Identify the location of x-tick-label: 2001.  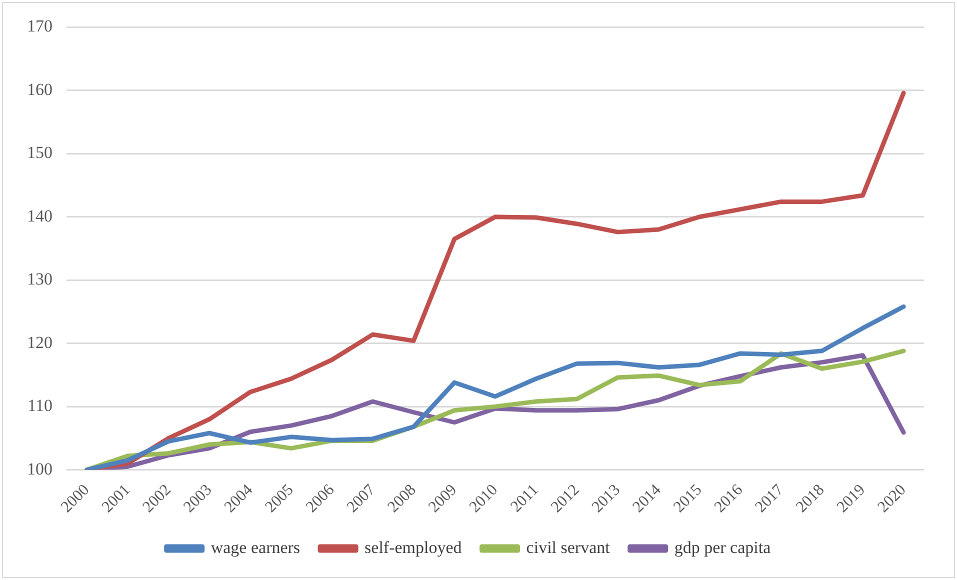
(116, 498).